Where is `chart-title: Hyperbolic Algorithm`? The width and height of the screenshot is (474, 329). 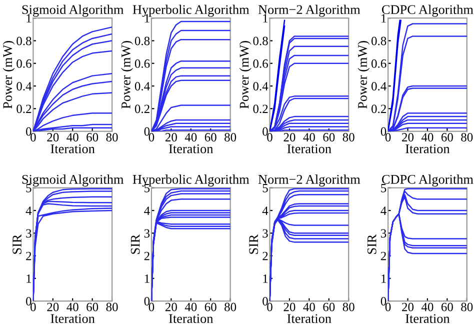
chart-title: Hyperbolic Algorithm is located at coordinates (191, 180).